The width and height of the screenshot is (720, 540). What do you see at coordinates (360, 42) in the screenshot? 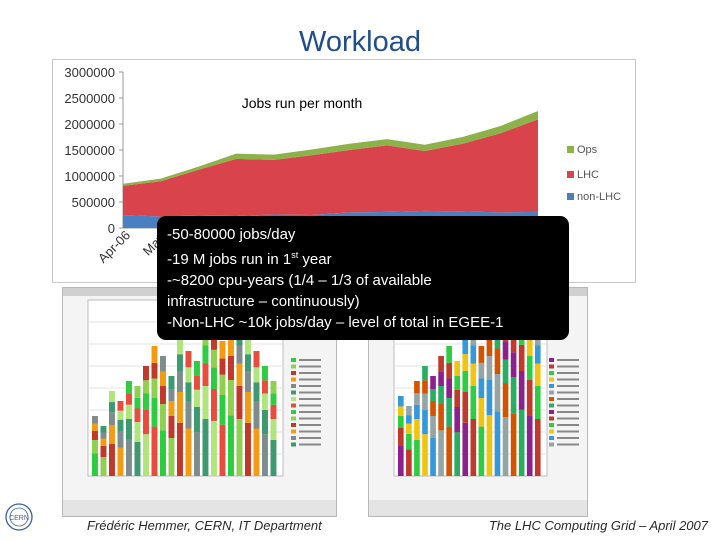
I see `slide-title: Workload` at bounding box center [360, 42].